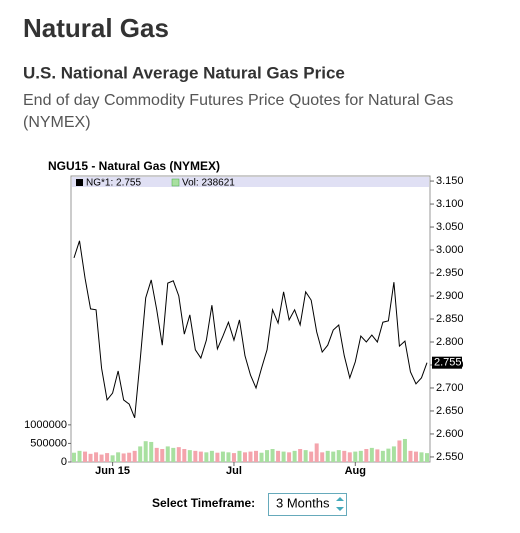 This screenshot has width=520, height=533. What do you see at coordinates (234, 471) in the screenshot?
I see `x-tick-label: Jul` at bounding box center [234, 471].